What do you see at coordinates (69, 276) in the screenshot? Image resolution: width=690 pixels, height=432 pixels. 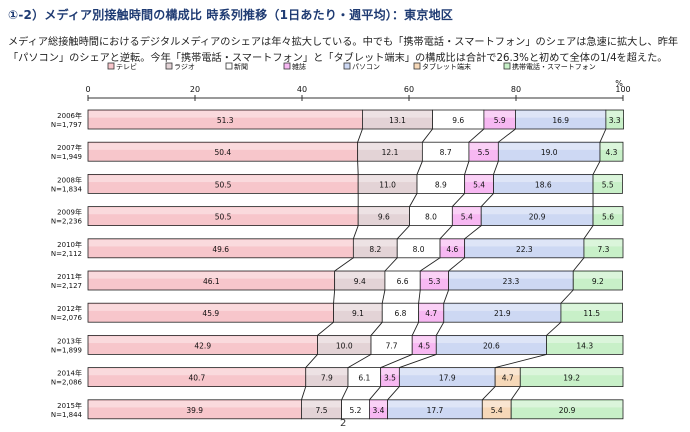 I see `row-year-label: 2011年` at bounding box center [69, 276].